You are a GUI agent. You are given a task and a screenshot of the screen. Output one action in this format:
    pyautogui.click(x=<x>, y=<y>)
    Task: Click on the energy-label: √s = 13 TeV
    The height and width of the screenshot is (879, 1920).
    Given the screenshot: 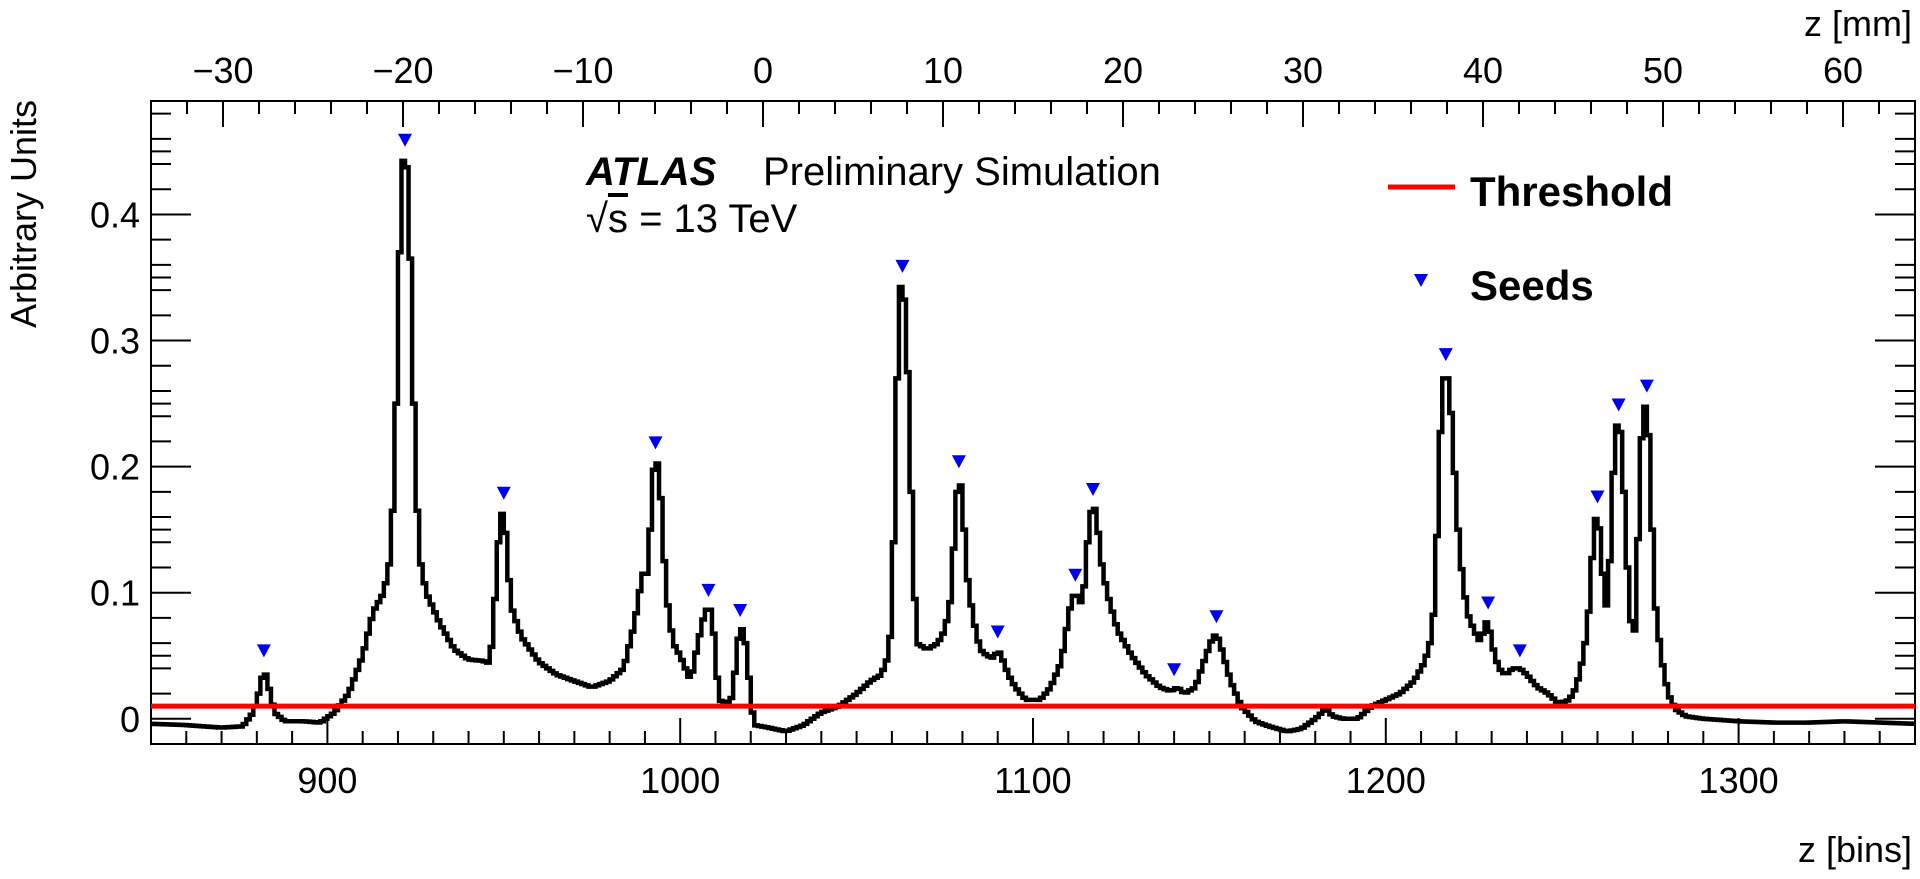 What is the action you would take?
    pyautogui.click(x=692, y=219)
    